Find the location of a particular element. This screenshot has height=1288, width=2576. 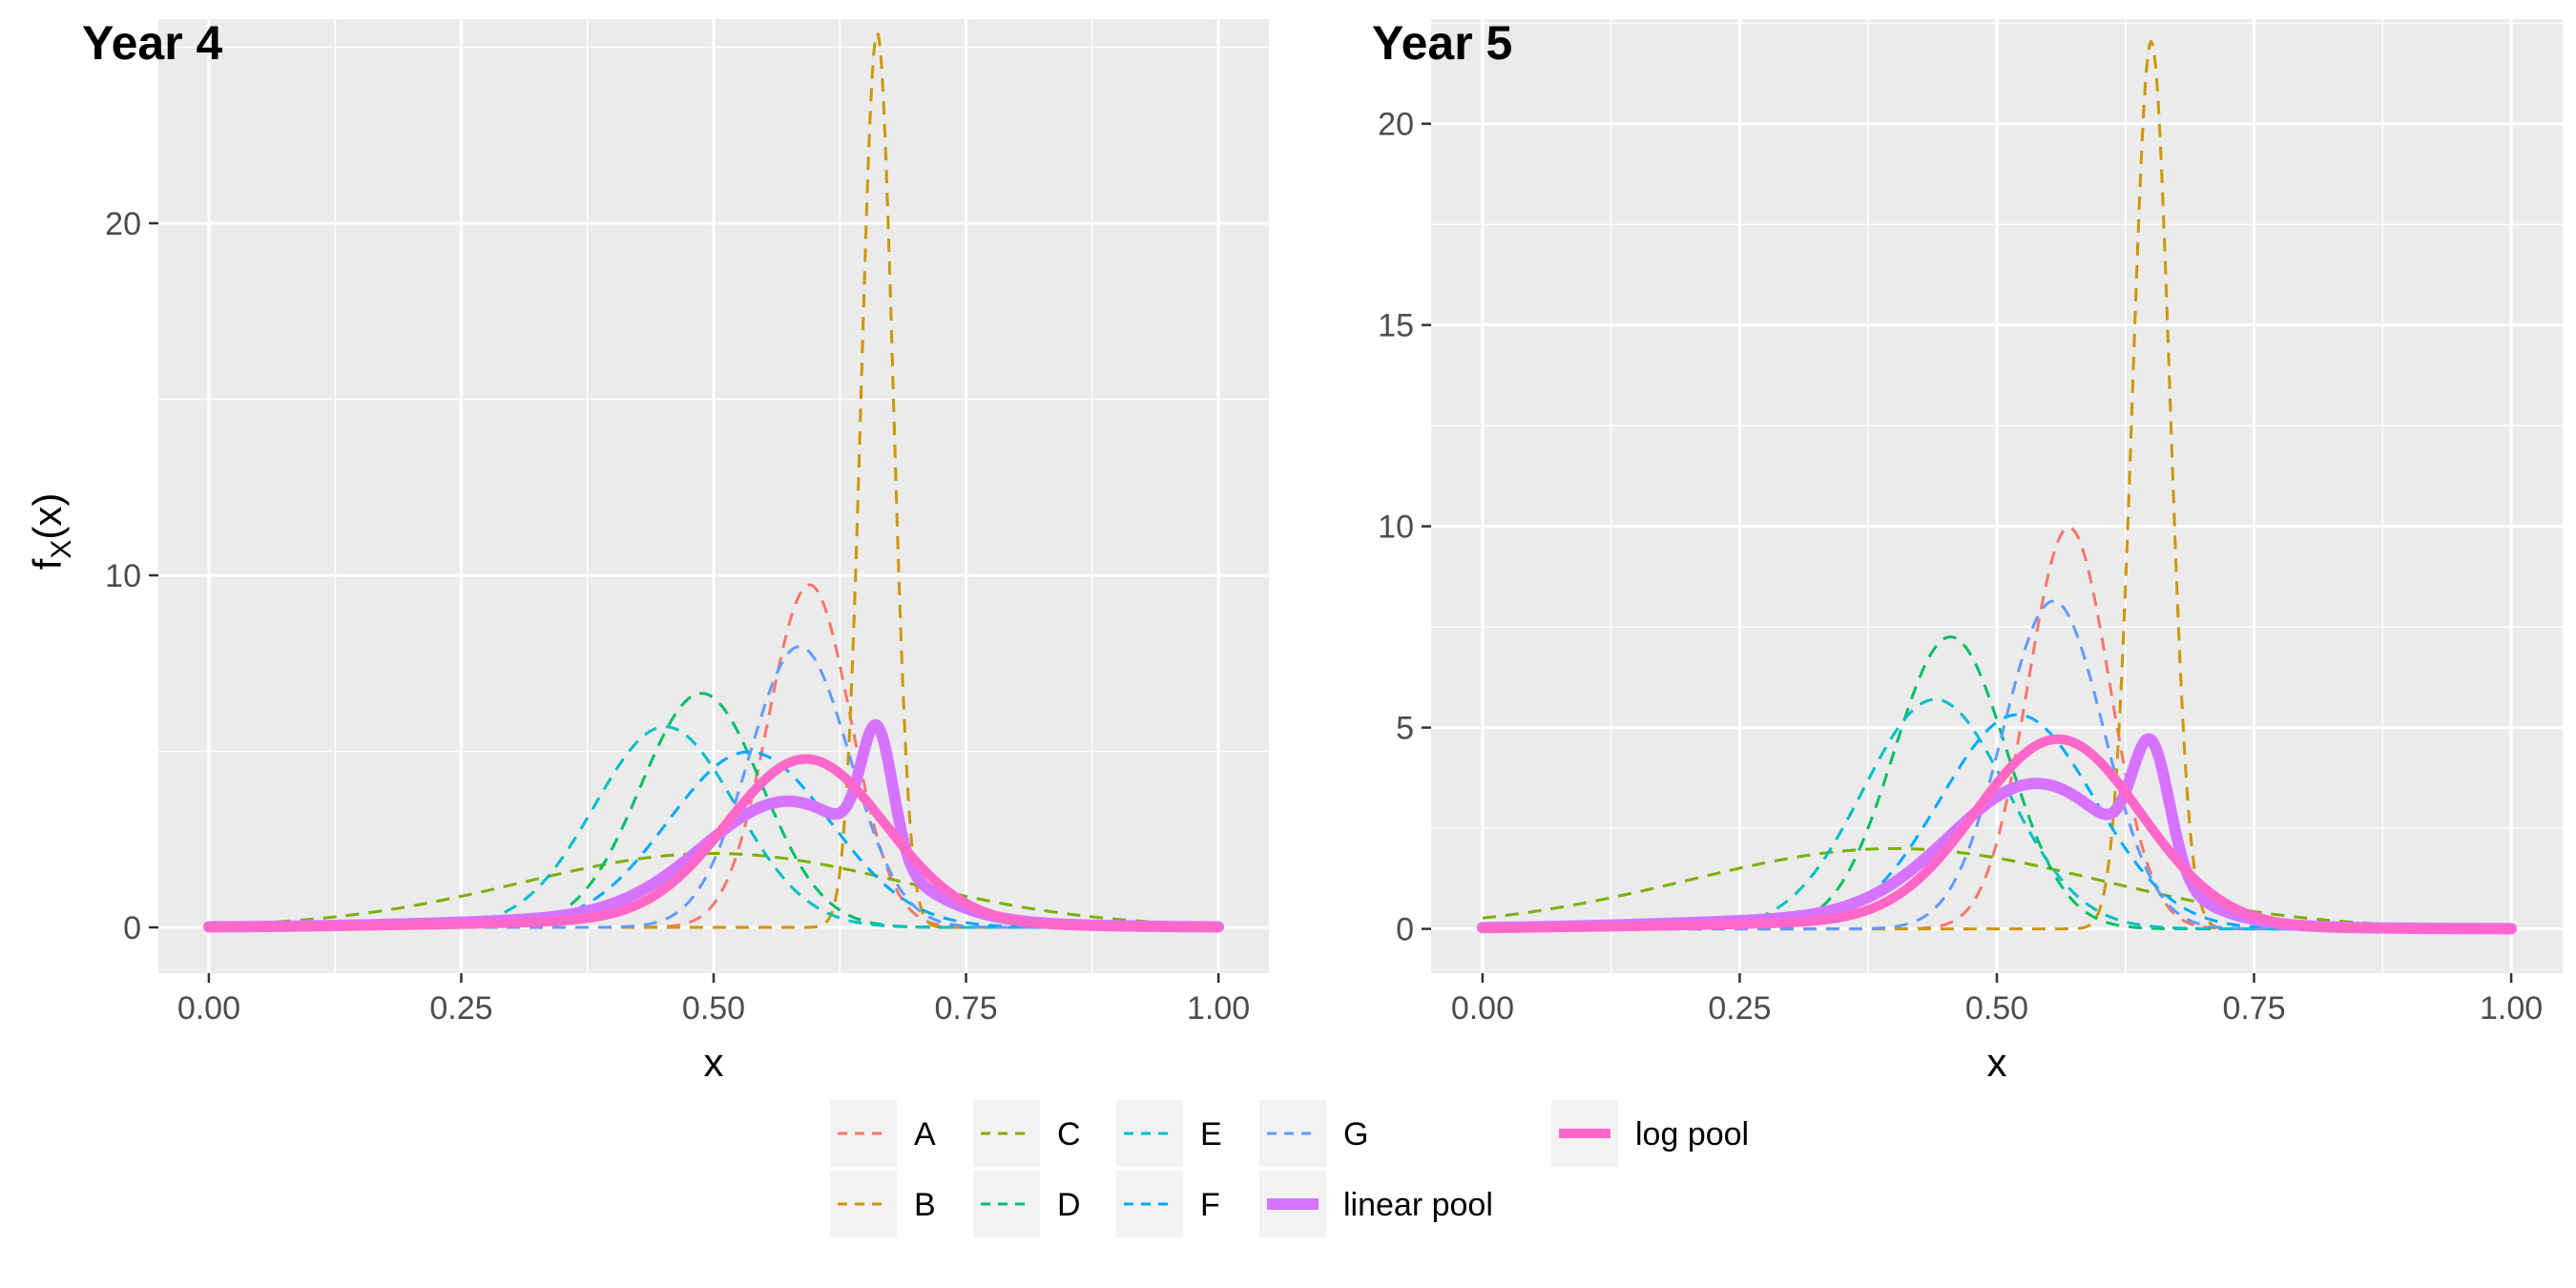

y-axis-title: fX(x) is located at coordinates (51, 532).